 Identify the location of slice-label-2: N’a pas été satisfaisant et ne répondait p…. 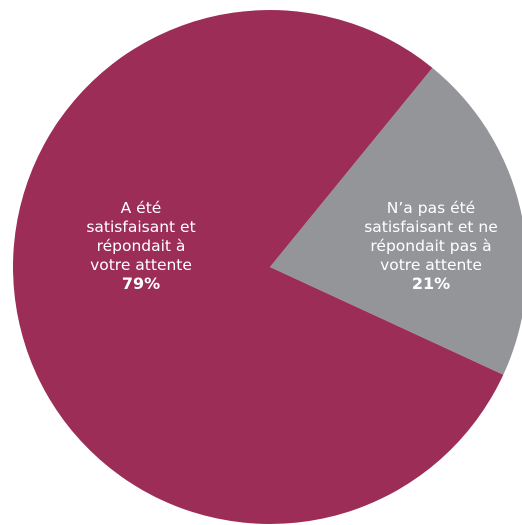
(431, 236).